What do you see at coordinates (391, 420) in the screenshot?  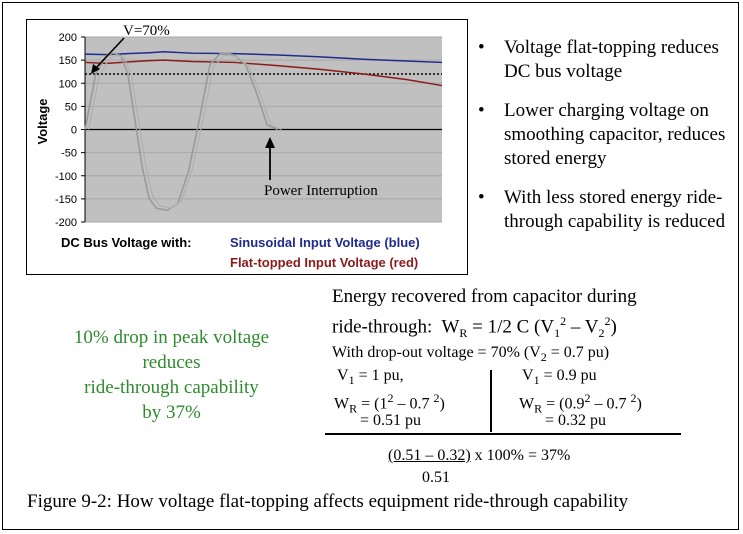 I see `left-result: = 0.51 pu` at bounding box center [391, 420].